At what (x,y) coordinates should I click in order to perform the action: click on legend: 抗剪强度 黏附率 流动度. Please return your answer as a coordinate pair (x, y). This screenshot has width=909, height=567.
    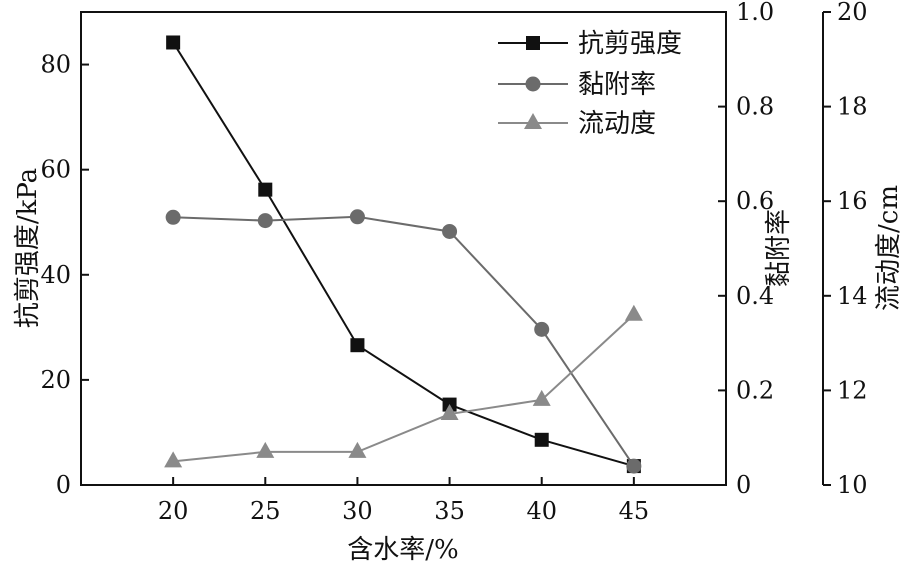
    Looking at the image, I should click on (590, 84).